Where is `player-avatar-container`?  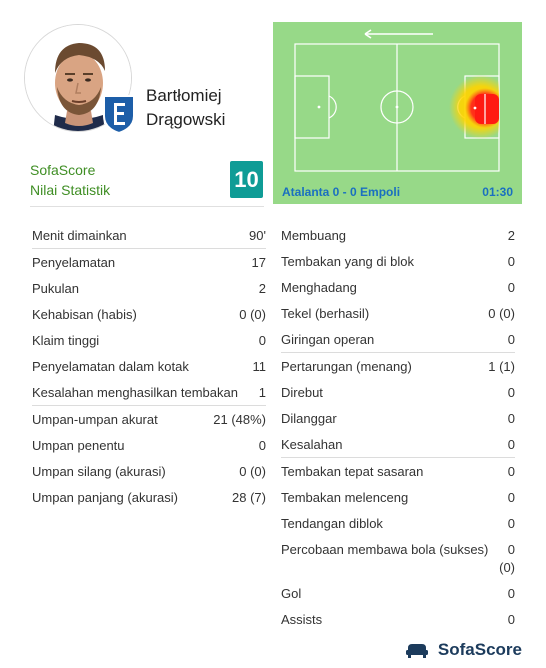 player-avatar-container is located at coordinates (79, 79).